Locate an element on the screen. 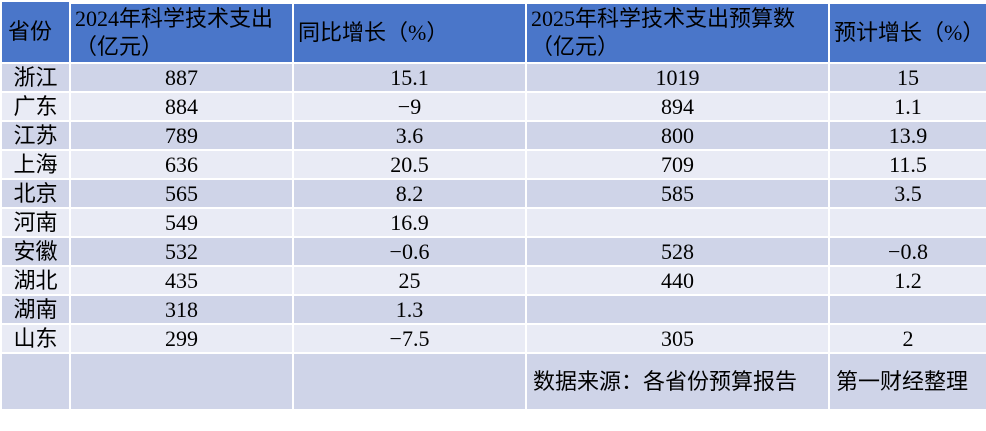  yoy-growth-cell: 1.3 is located at coordinates (409, 309).